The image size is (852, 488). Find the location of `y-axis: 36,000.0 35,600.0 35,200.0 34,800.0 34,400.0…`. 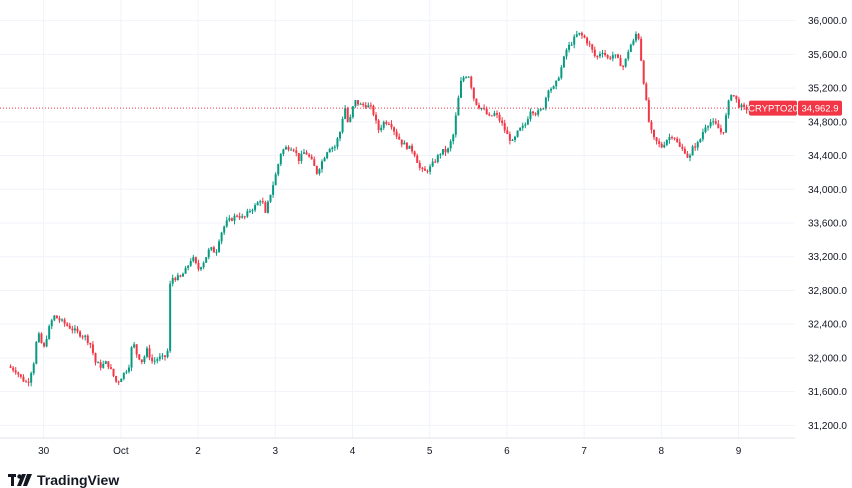

y-axis: 36,000.0 35,600.0 35,200.0 34,800.0 34,400.0… is located at coordinates (827, 224).